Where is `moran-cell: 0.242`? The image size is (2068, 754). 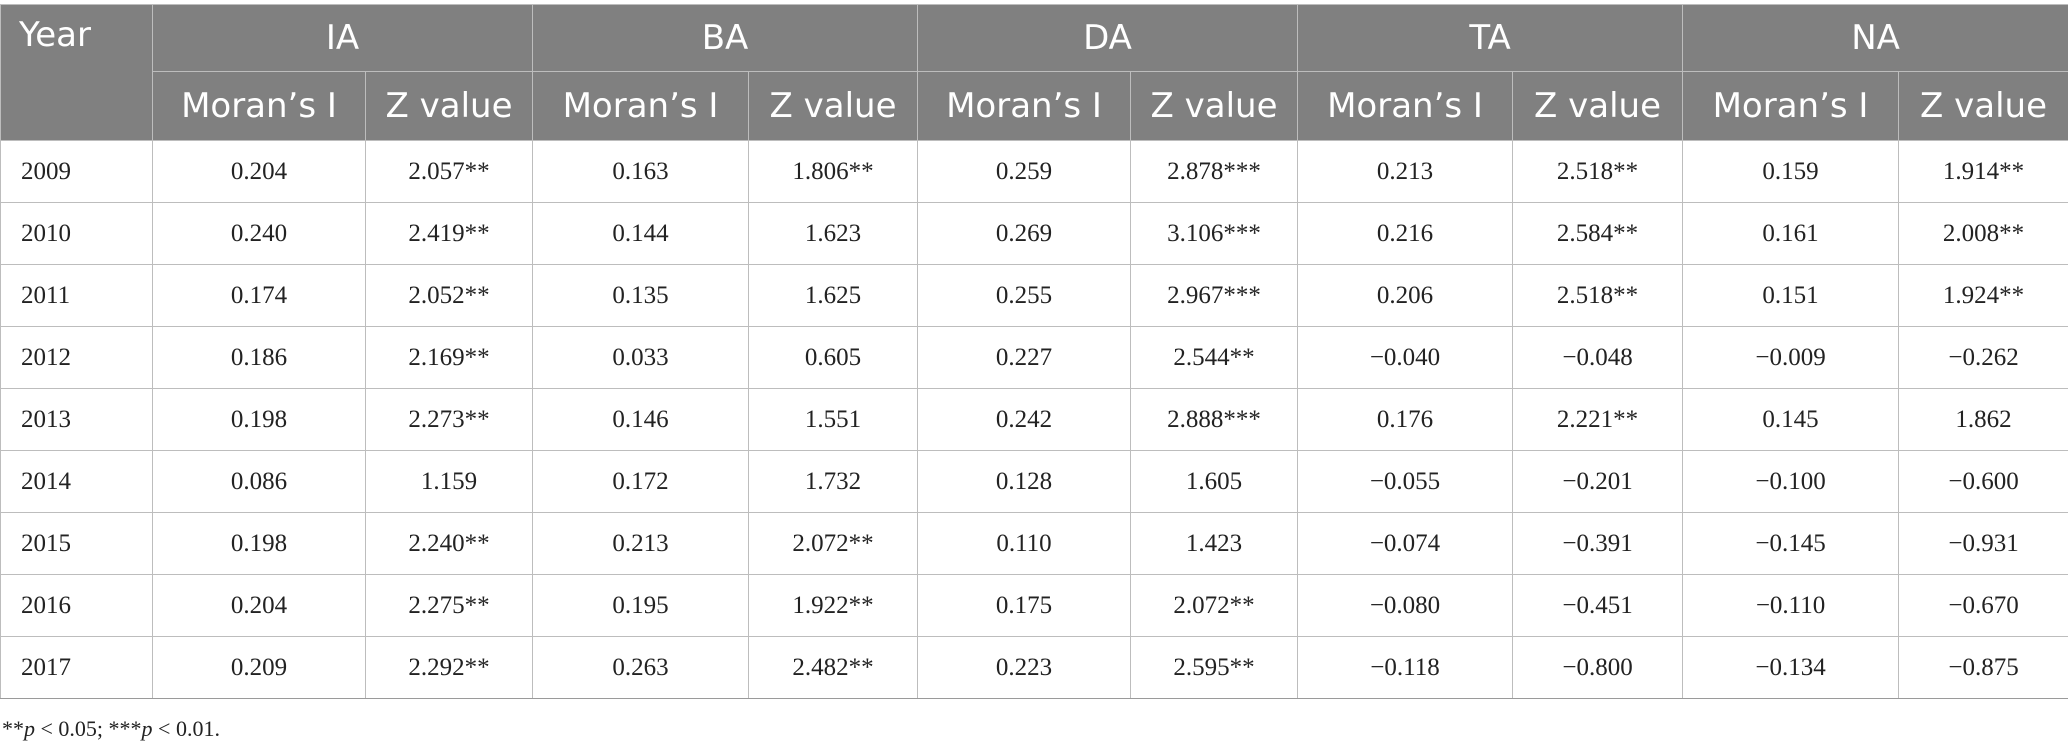
moran-cell: 0.242 is located at coordinates (1024, 419).